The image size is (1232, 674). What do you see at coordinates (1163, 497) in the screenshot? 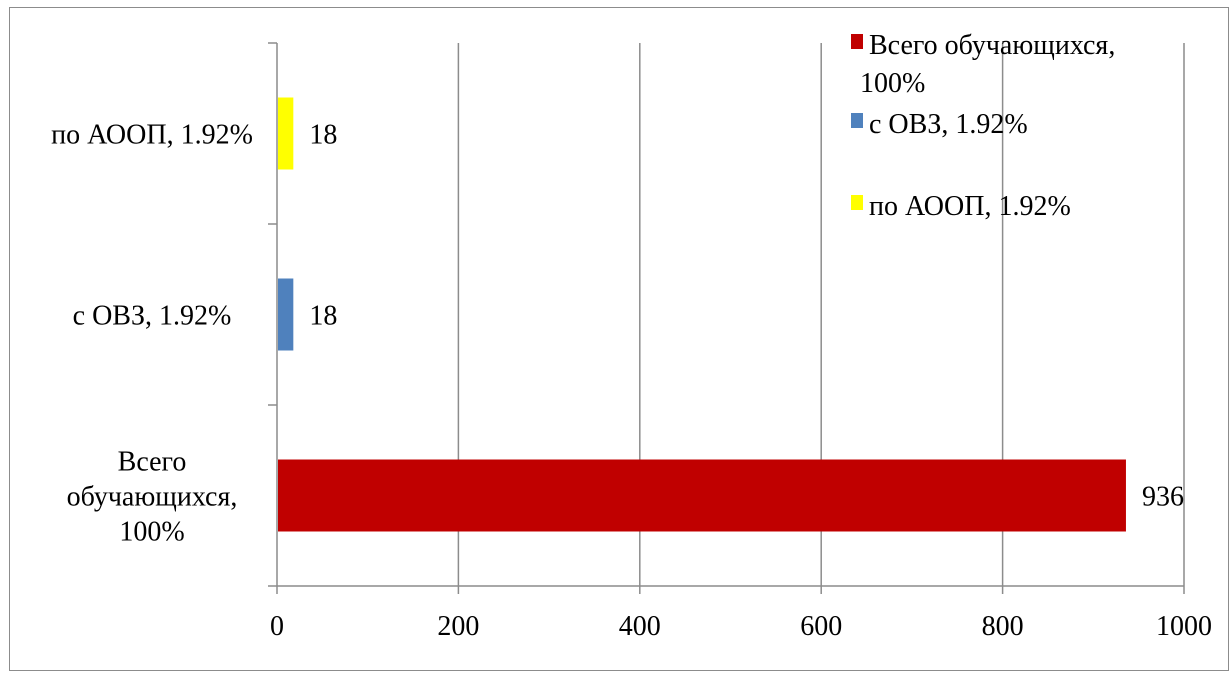
I see `data-label: 936` at bounding box center [1163, 497].